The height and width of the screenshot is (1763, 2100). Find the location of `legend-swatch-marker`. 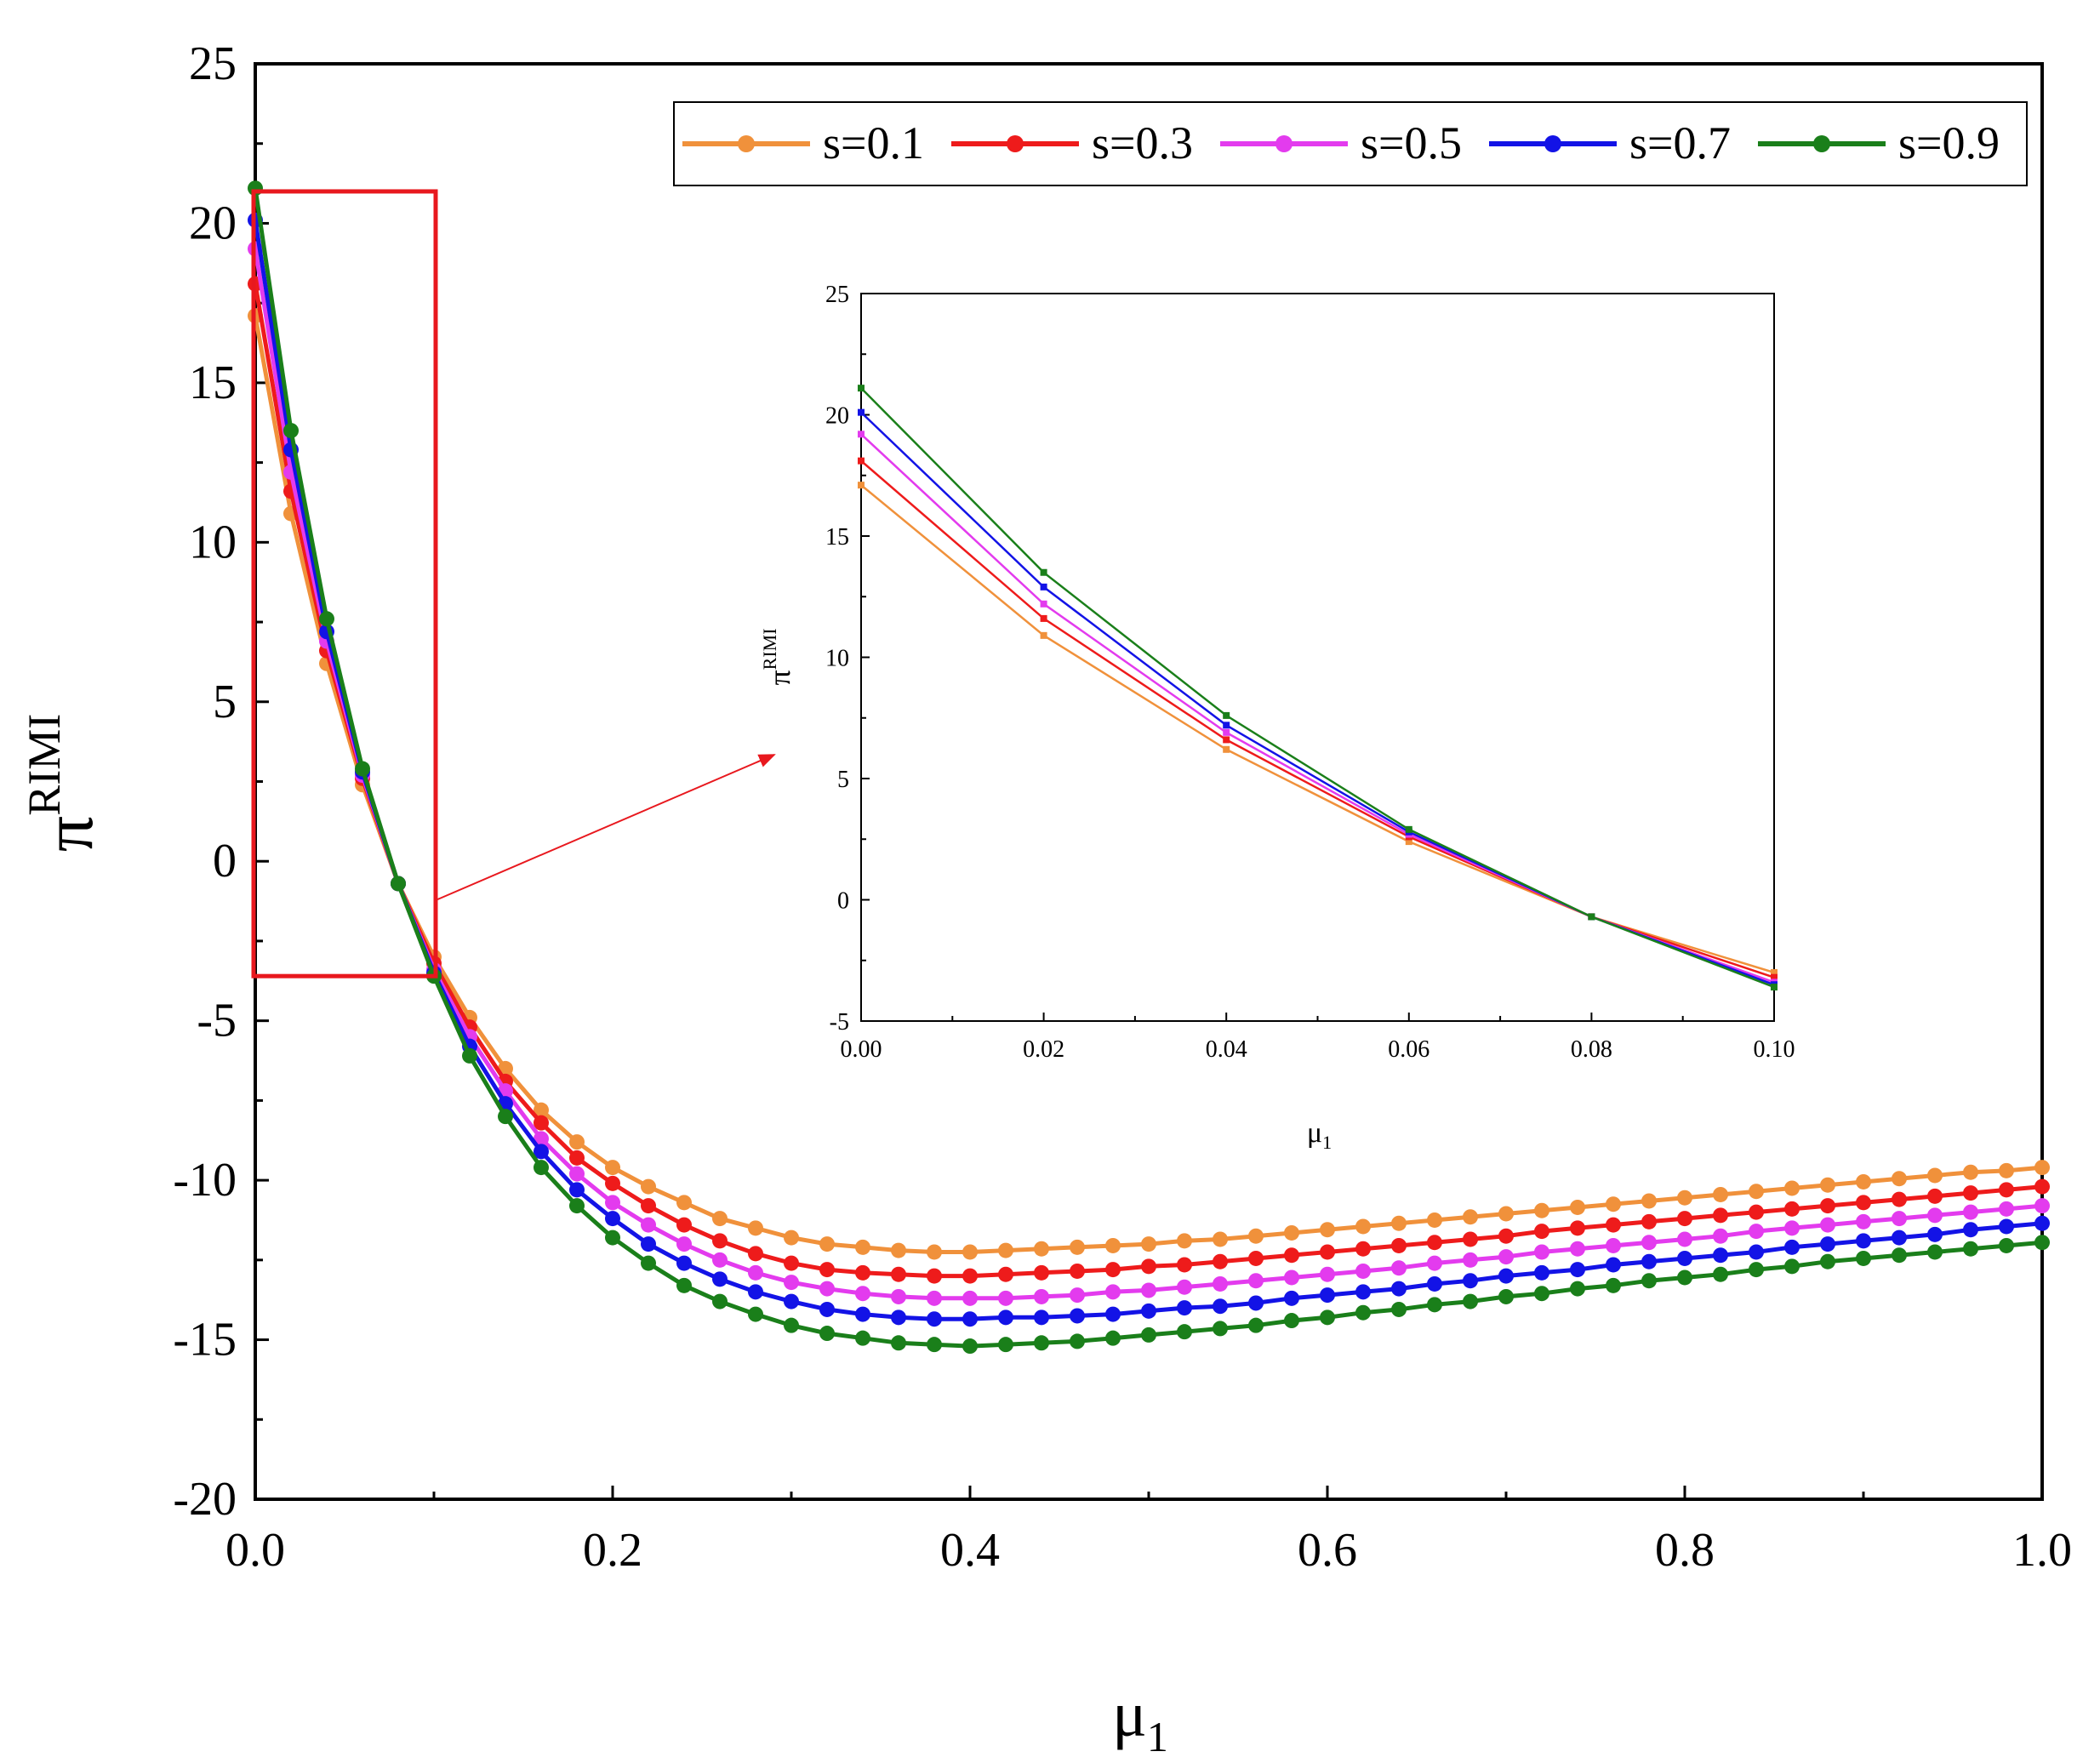

legend-swatch-marker is located at coordinates (1821, 144).